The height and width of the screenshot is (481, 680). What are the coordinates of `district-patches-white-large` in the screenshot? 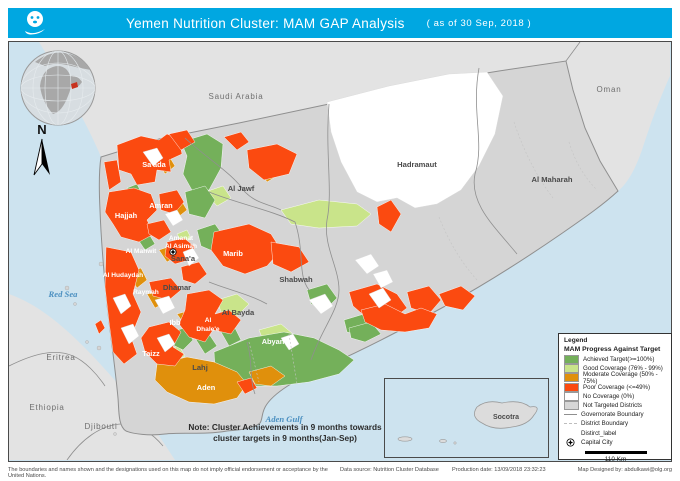 It's located at (415, 140).